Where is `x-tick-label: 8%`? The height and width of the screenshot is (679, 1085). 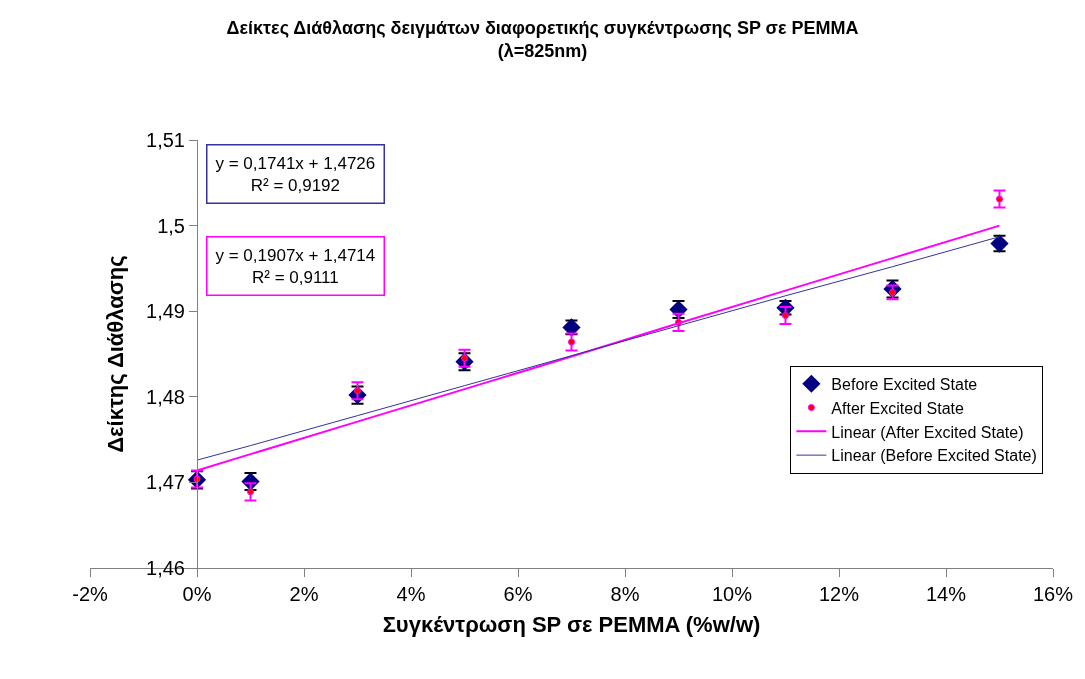 x-tick-label: 8% is located at coordinates (625, 594).